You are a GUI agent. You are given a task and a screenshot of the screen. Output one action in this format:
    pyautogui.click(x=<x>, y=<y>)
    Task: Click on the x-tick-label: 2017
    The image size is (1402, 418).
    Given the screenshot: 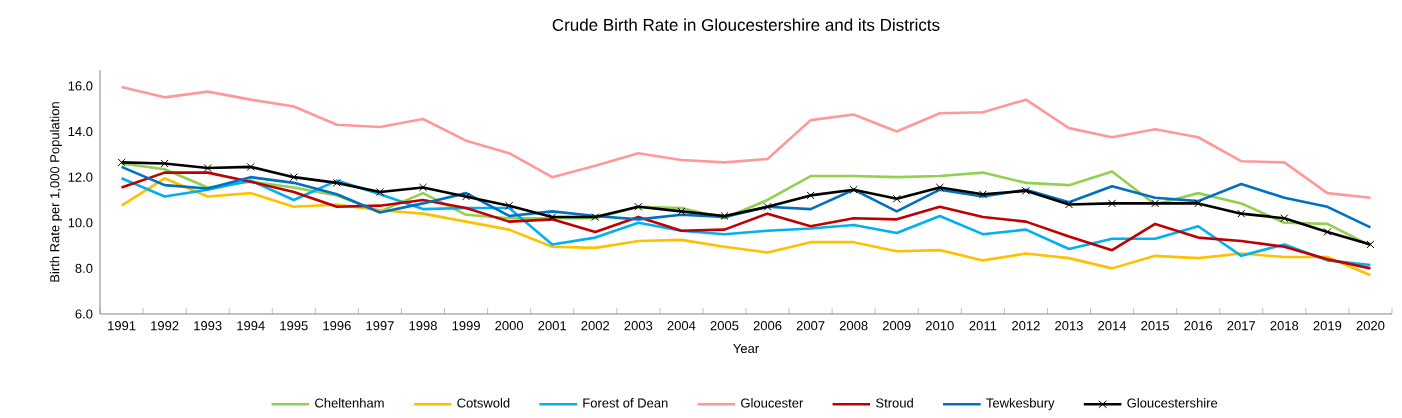 What is the action you would take?
    pyautogui.click(x=1241, y=325)
    